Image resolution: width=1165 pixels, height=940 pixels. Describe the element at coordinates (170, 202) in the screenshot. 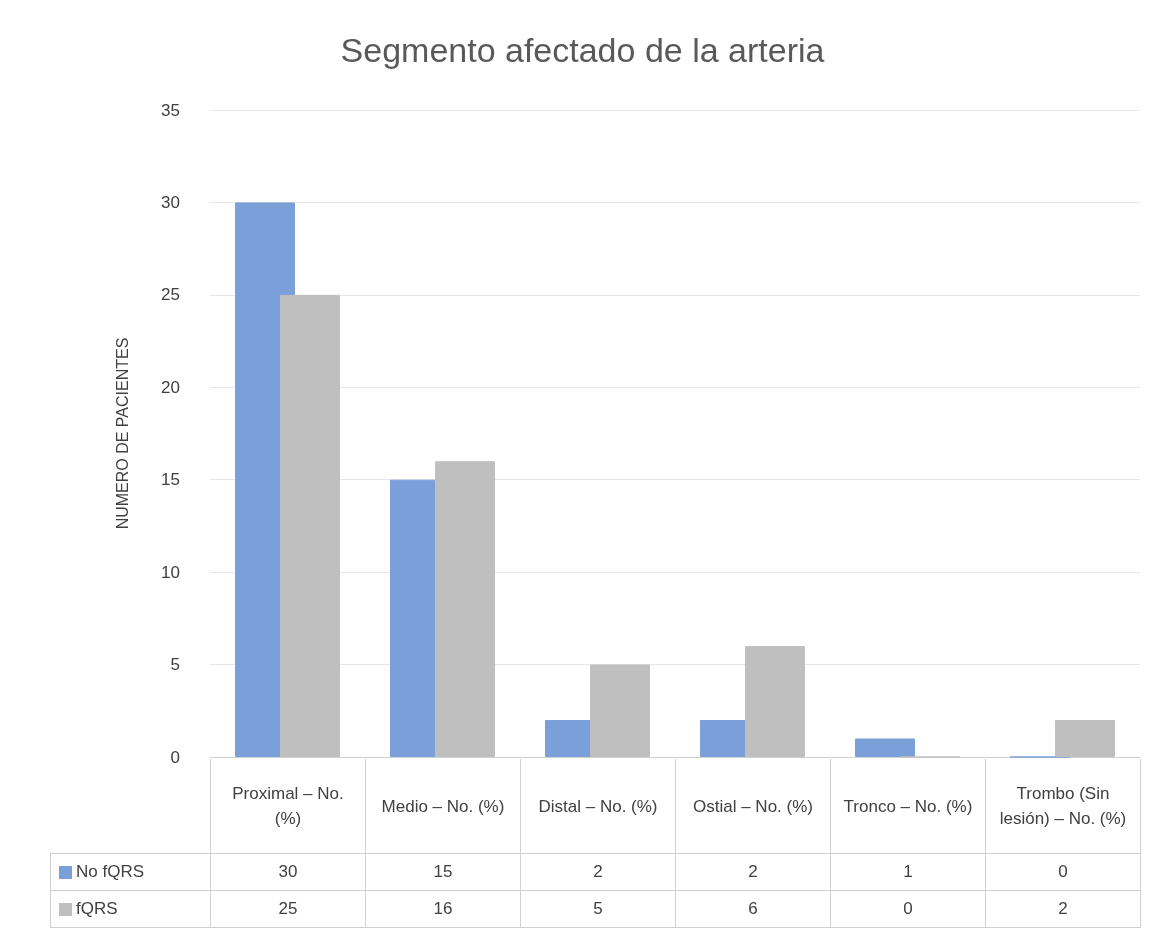

I see `y-tick-label: 30` at that location.